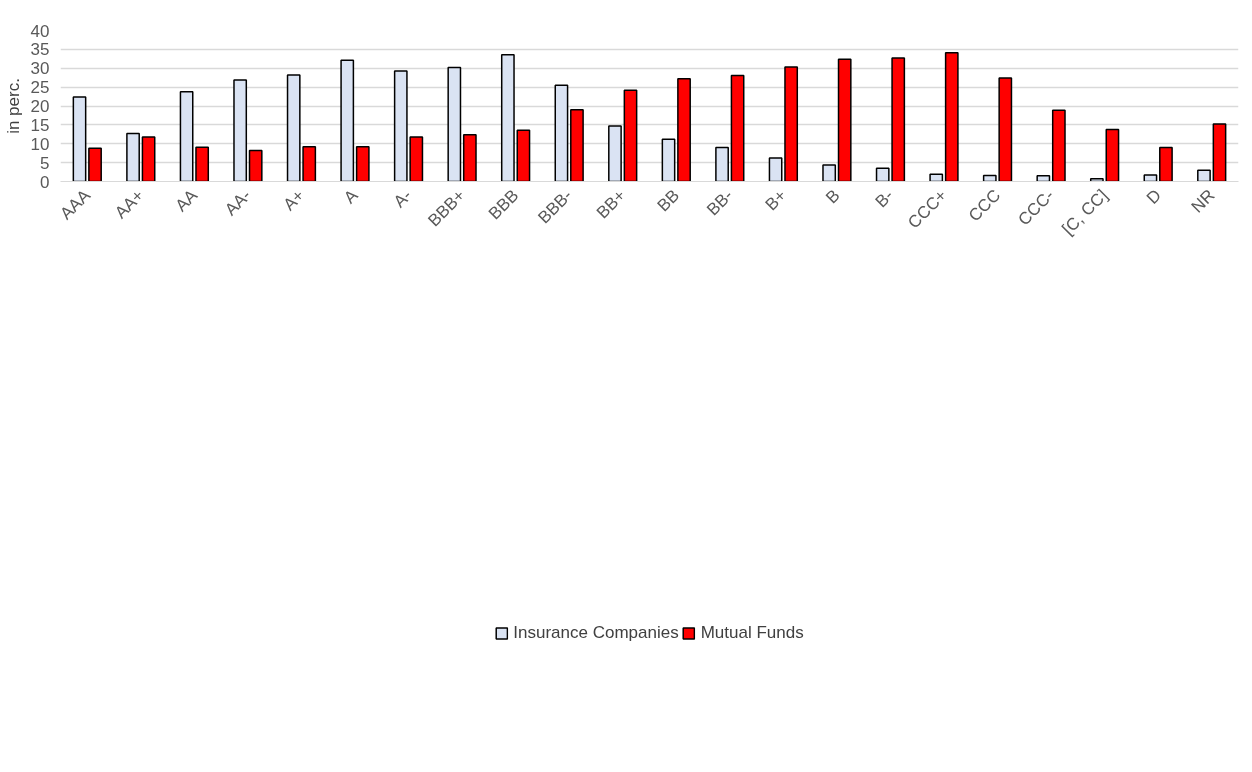  Describe the element at coordinates (45, 182) in the screenshot. I see `y-tick-label: 0` at that location.